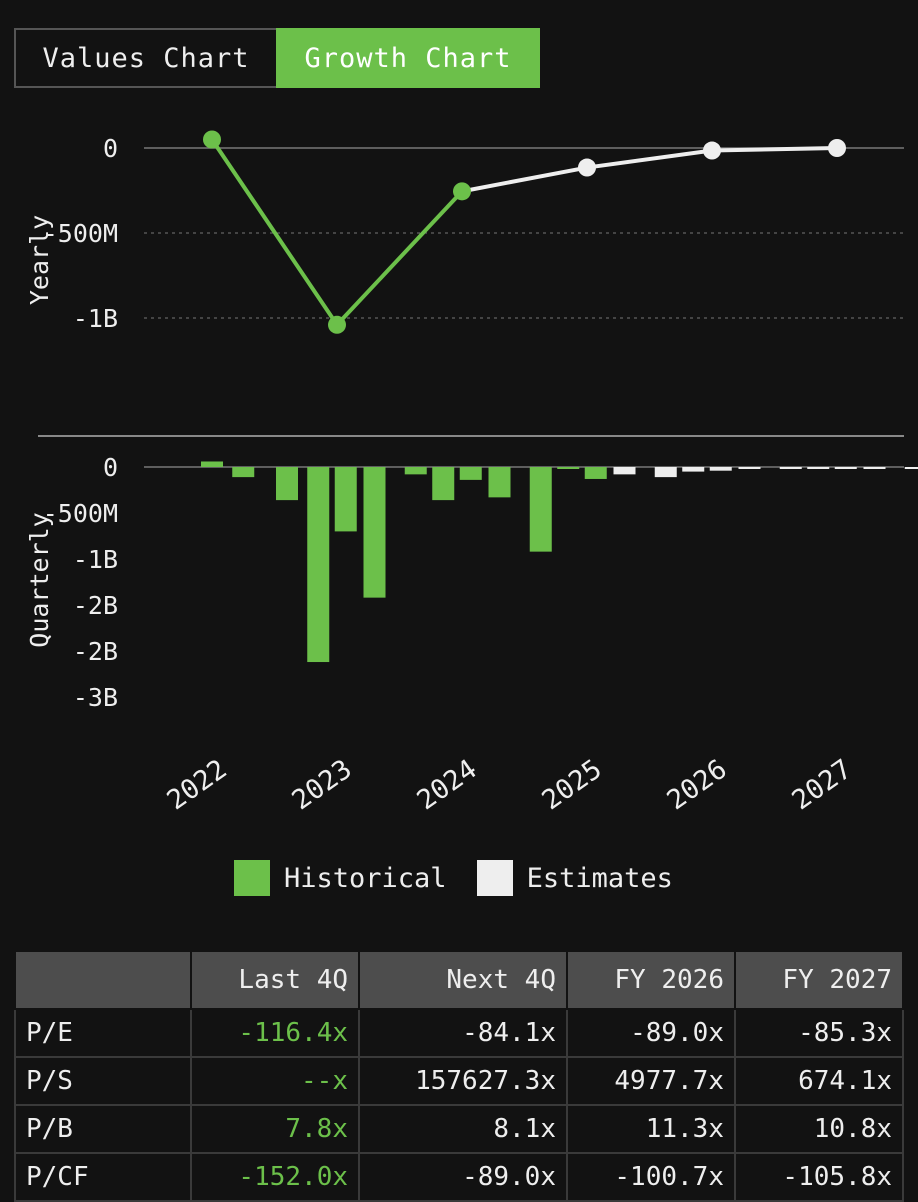 This screenshot has width=918, height=1202. What do you see at coordinates (697, 785) in the screenshot?
I see `x-tick-label: 2026` at bounding box center [697, 785].